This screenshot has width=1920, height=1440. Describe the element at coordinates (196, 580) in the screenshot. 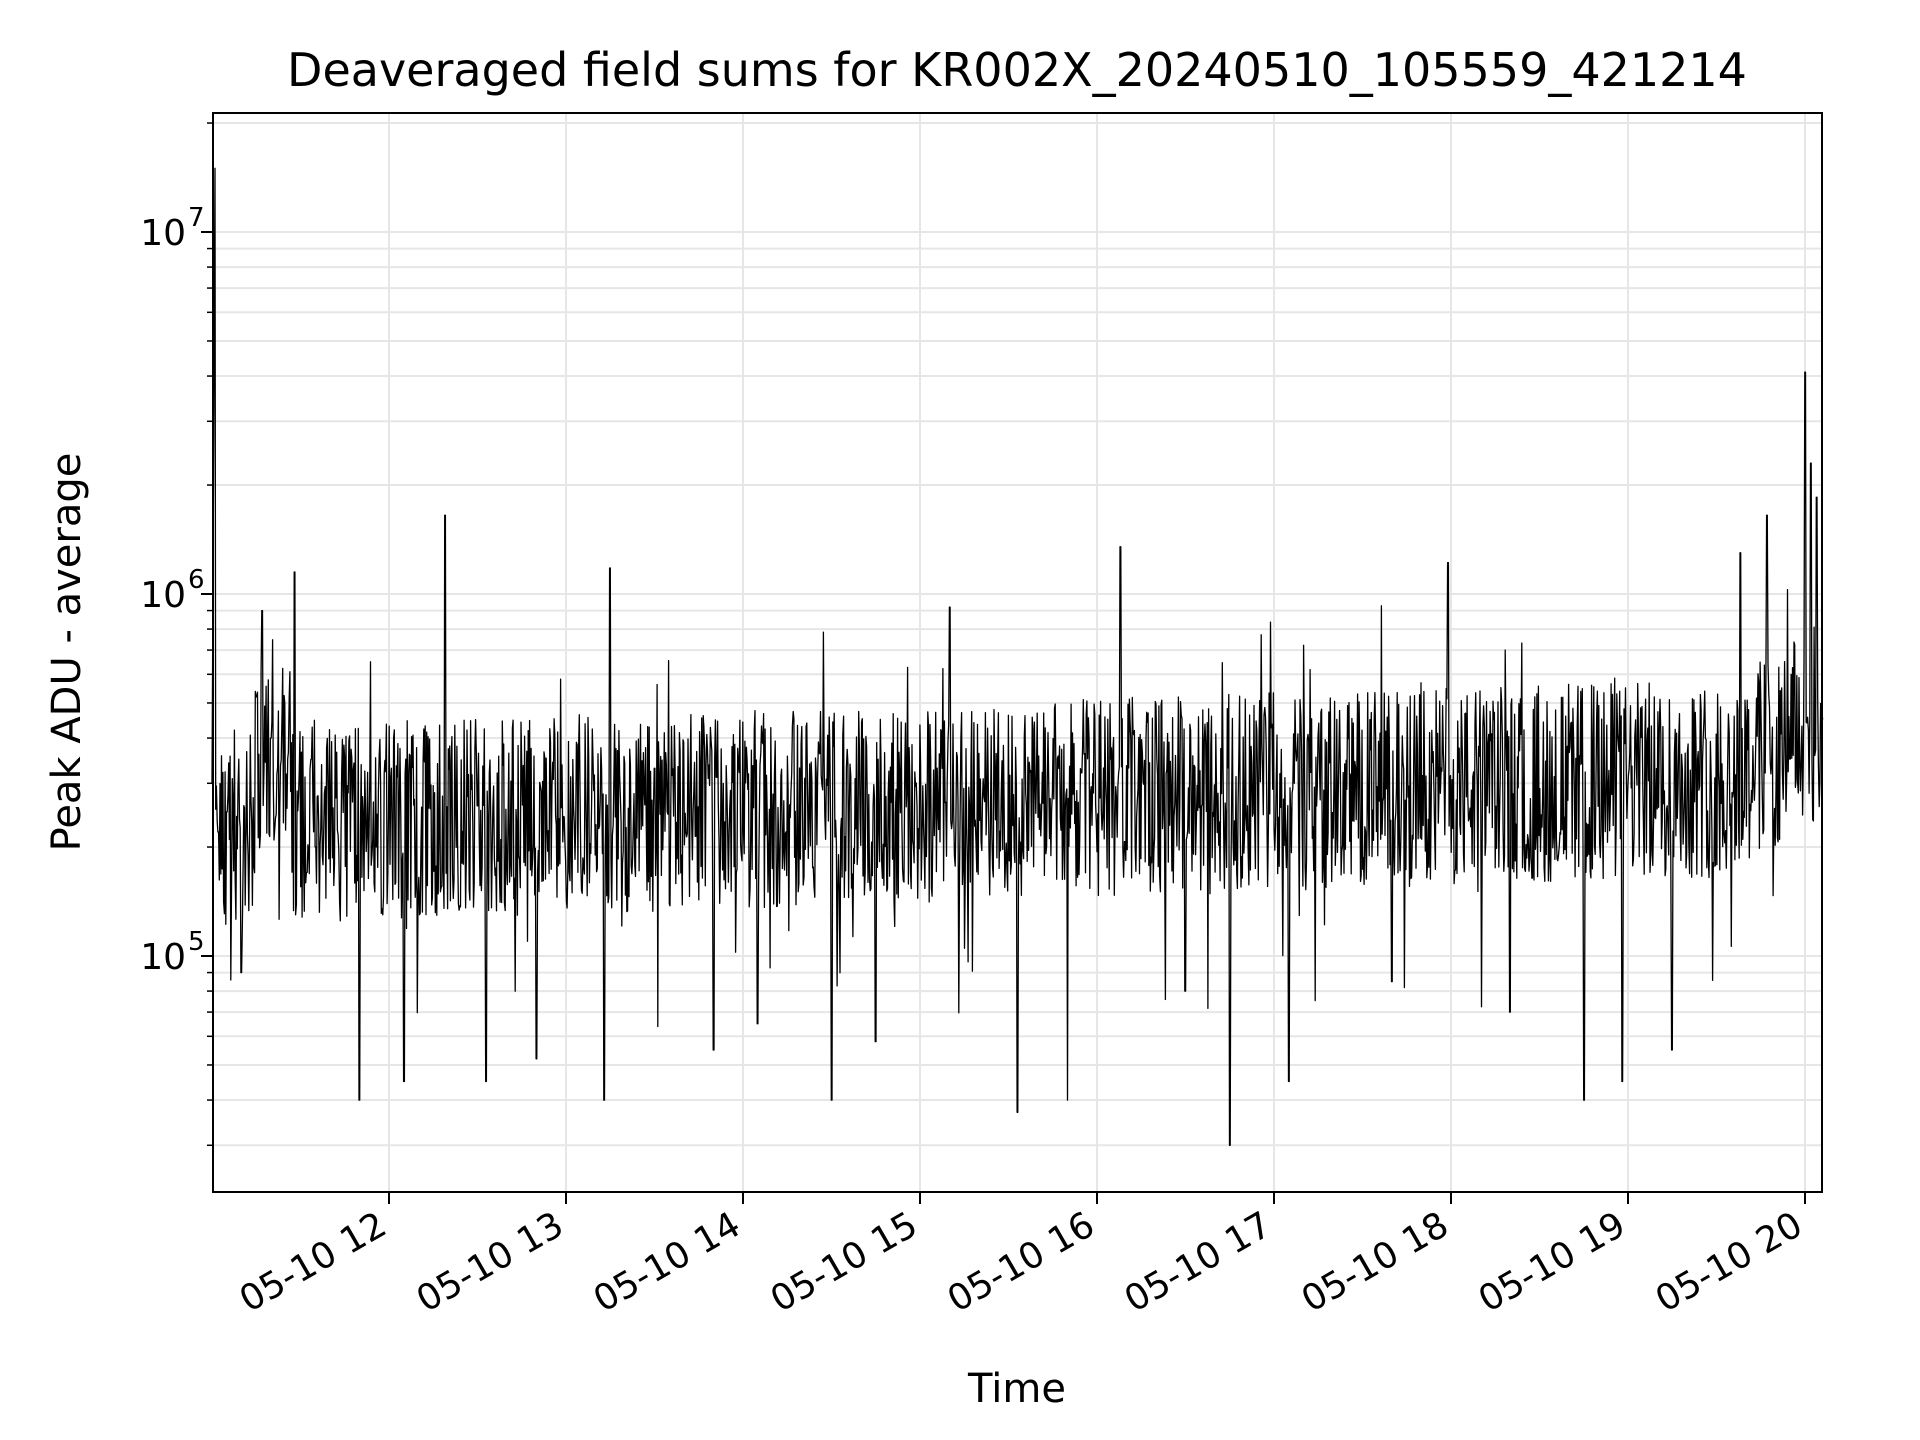

I see `y-tick-exponent: 6` at that location.